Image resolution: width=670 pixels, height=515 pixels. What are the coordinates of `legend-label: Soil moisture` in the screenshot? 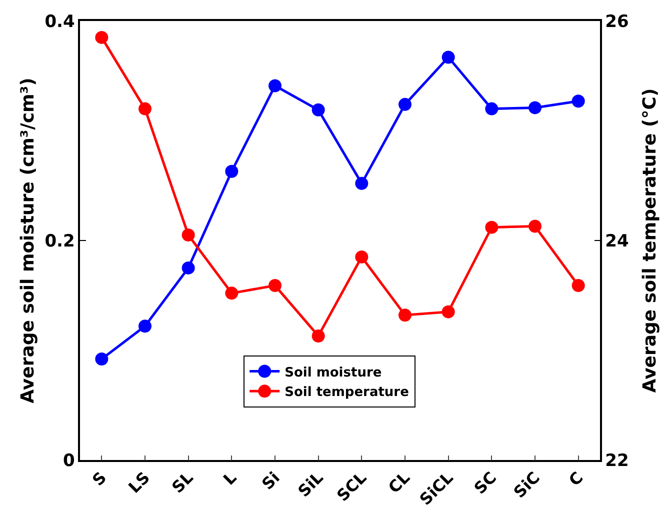 It's located at (333, 372).